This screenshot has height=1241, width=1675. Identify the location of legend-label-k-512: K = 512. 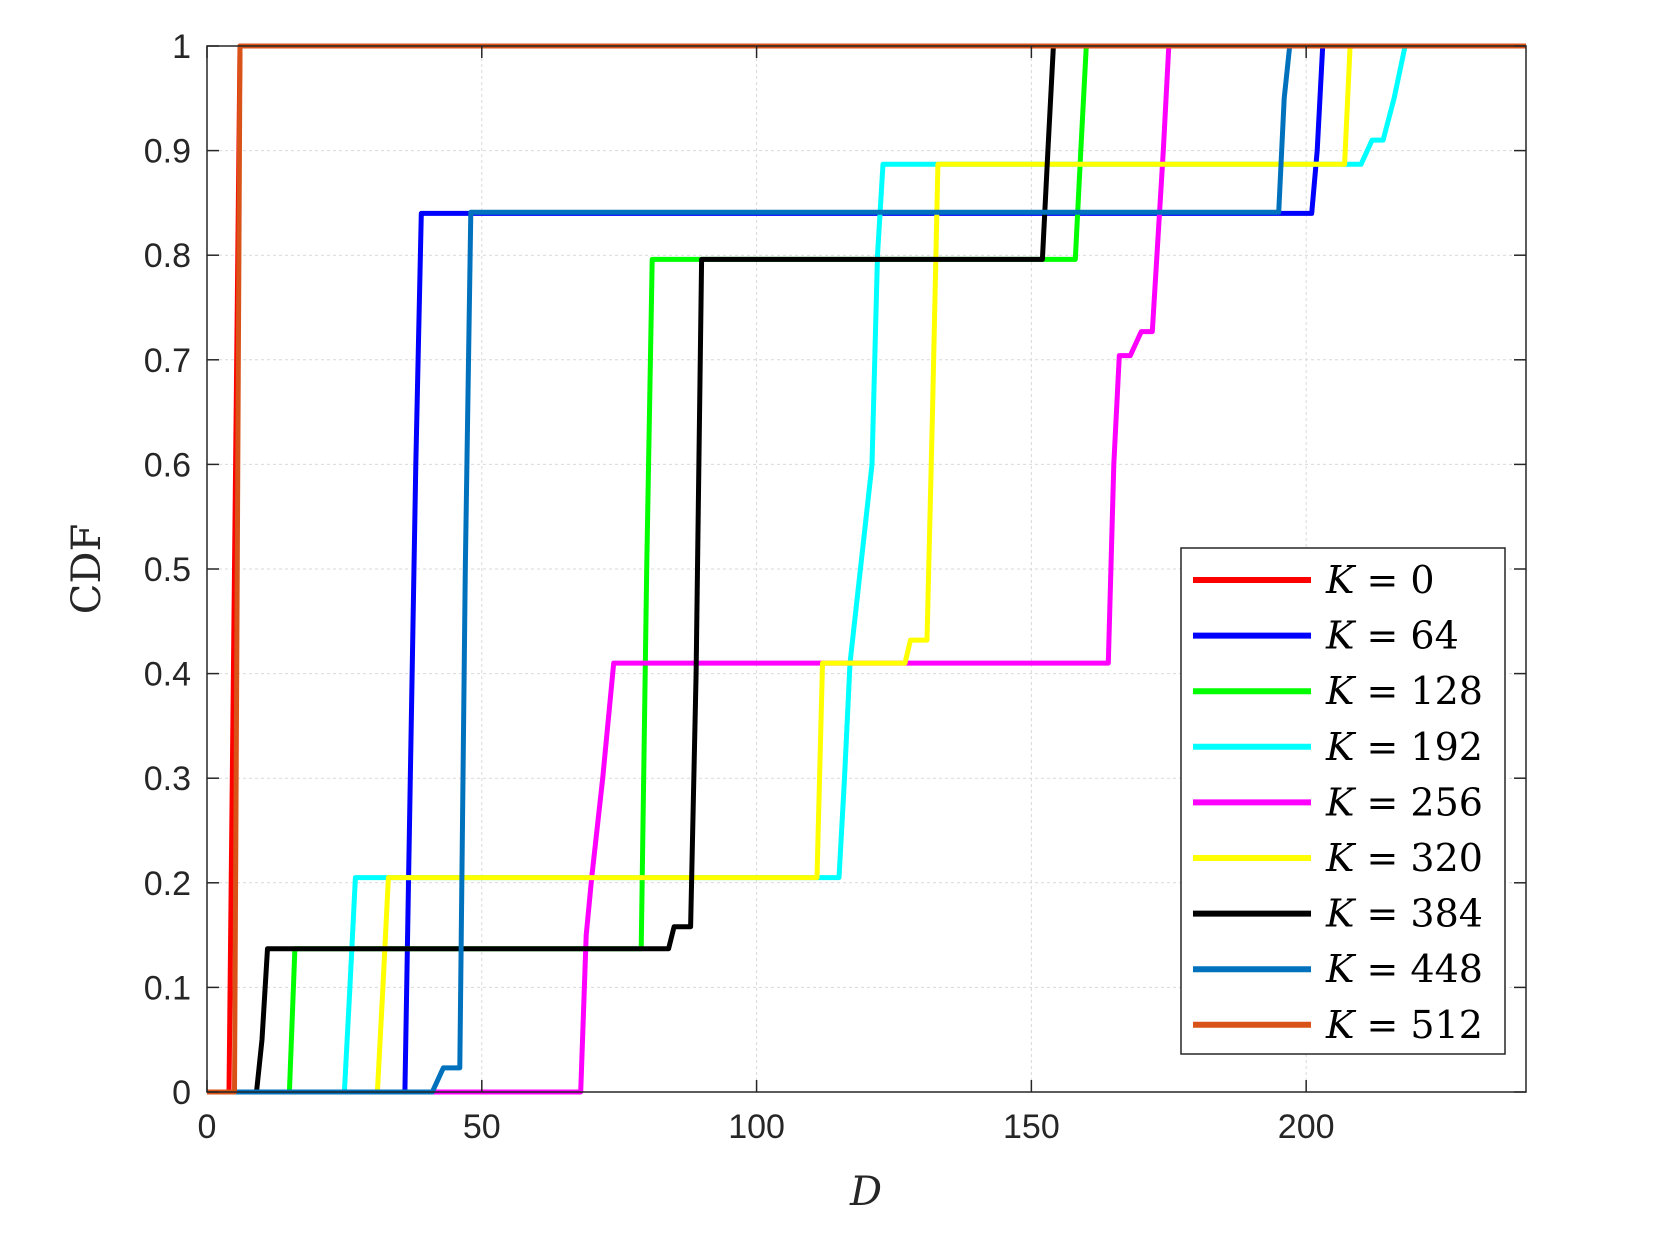
(1404, 1025).